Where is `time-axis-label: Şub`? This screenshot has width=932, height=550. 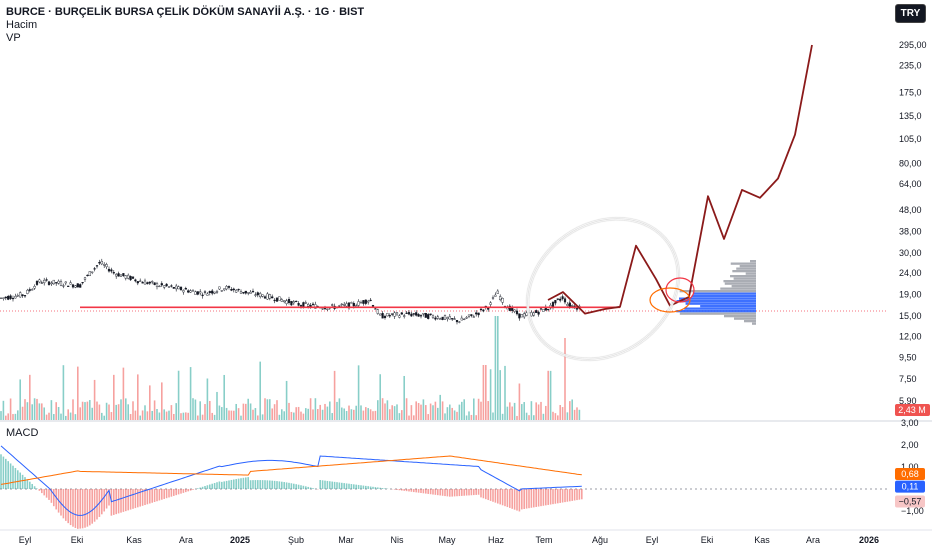
time-axis-label: Şub is located at coordinates (296, 540).